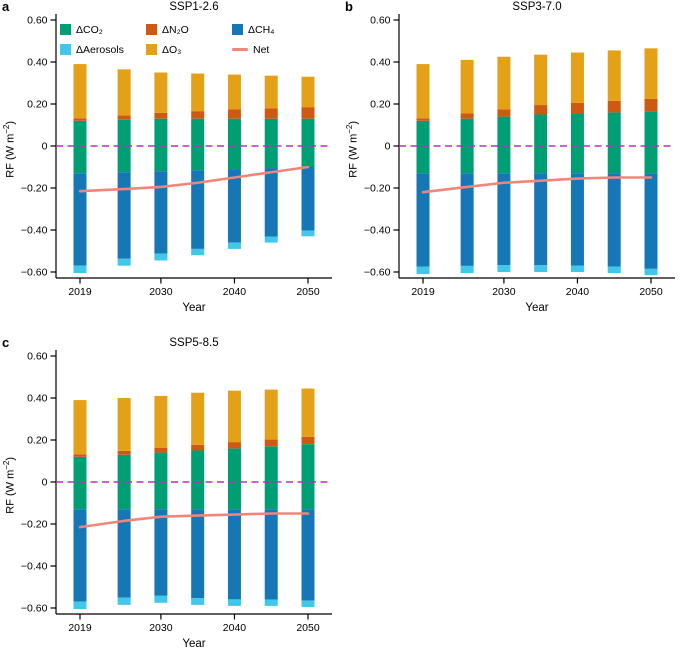 The width and height of the screenshot is (685, 672). What do you see at coordinates (6, 7) in the screenshot?
I see `panel-letter-a: a` at bounding box center [6, 7].